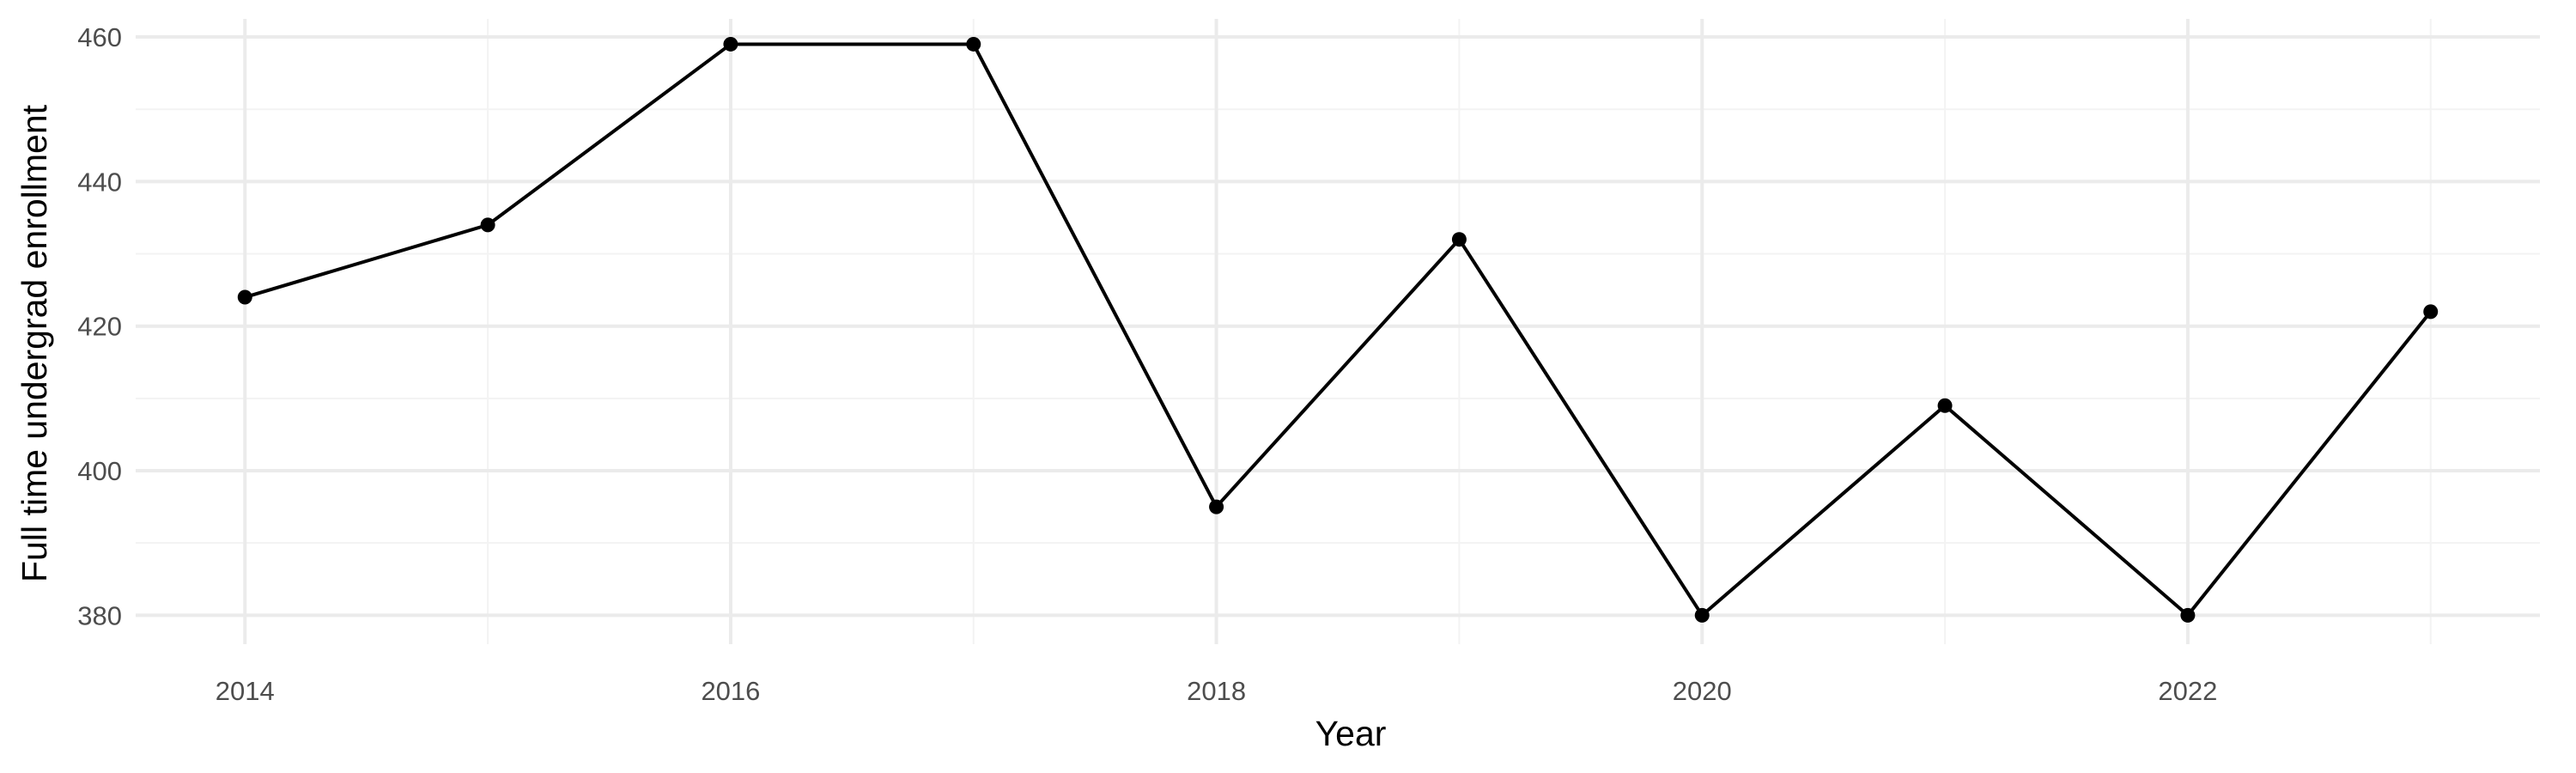 Image resolution: width=2576 pixels, height=773 pixels. Describe the element at coordinates (99, 615) in the screenshot. I see `y-tick-label: 380` at that location.